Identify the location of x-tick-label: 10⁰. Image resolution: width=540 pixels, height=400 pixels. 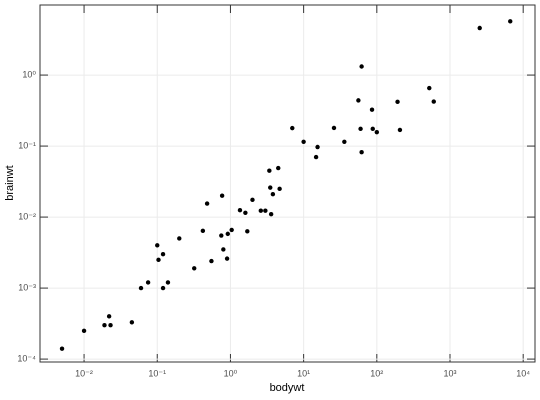
(231, 373).